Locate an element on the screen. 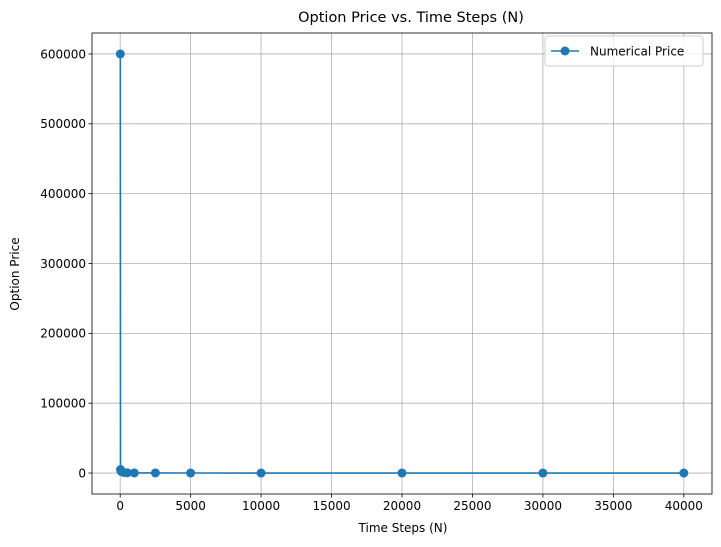 This screenshot has width=721, height=547. x-tick-label: 10000 is located at coordinates (261, 506).